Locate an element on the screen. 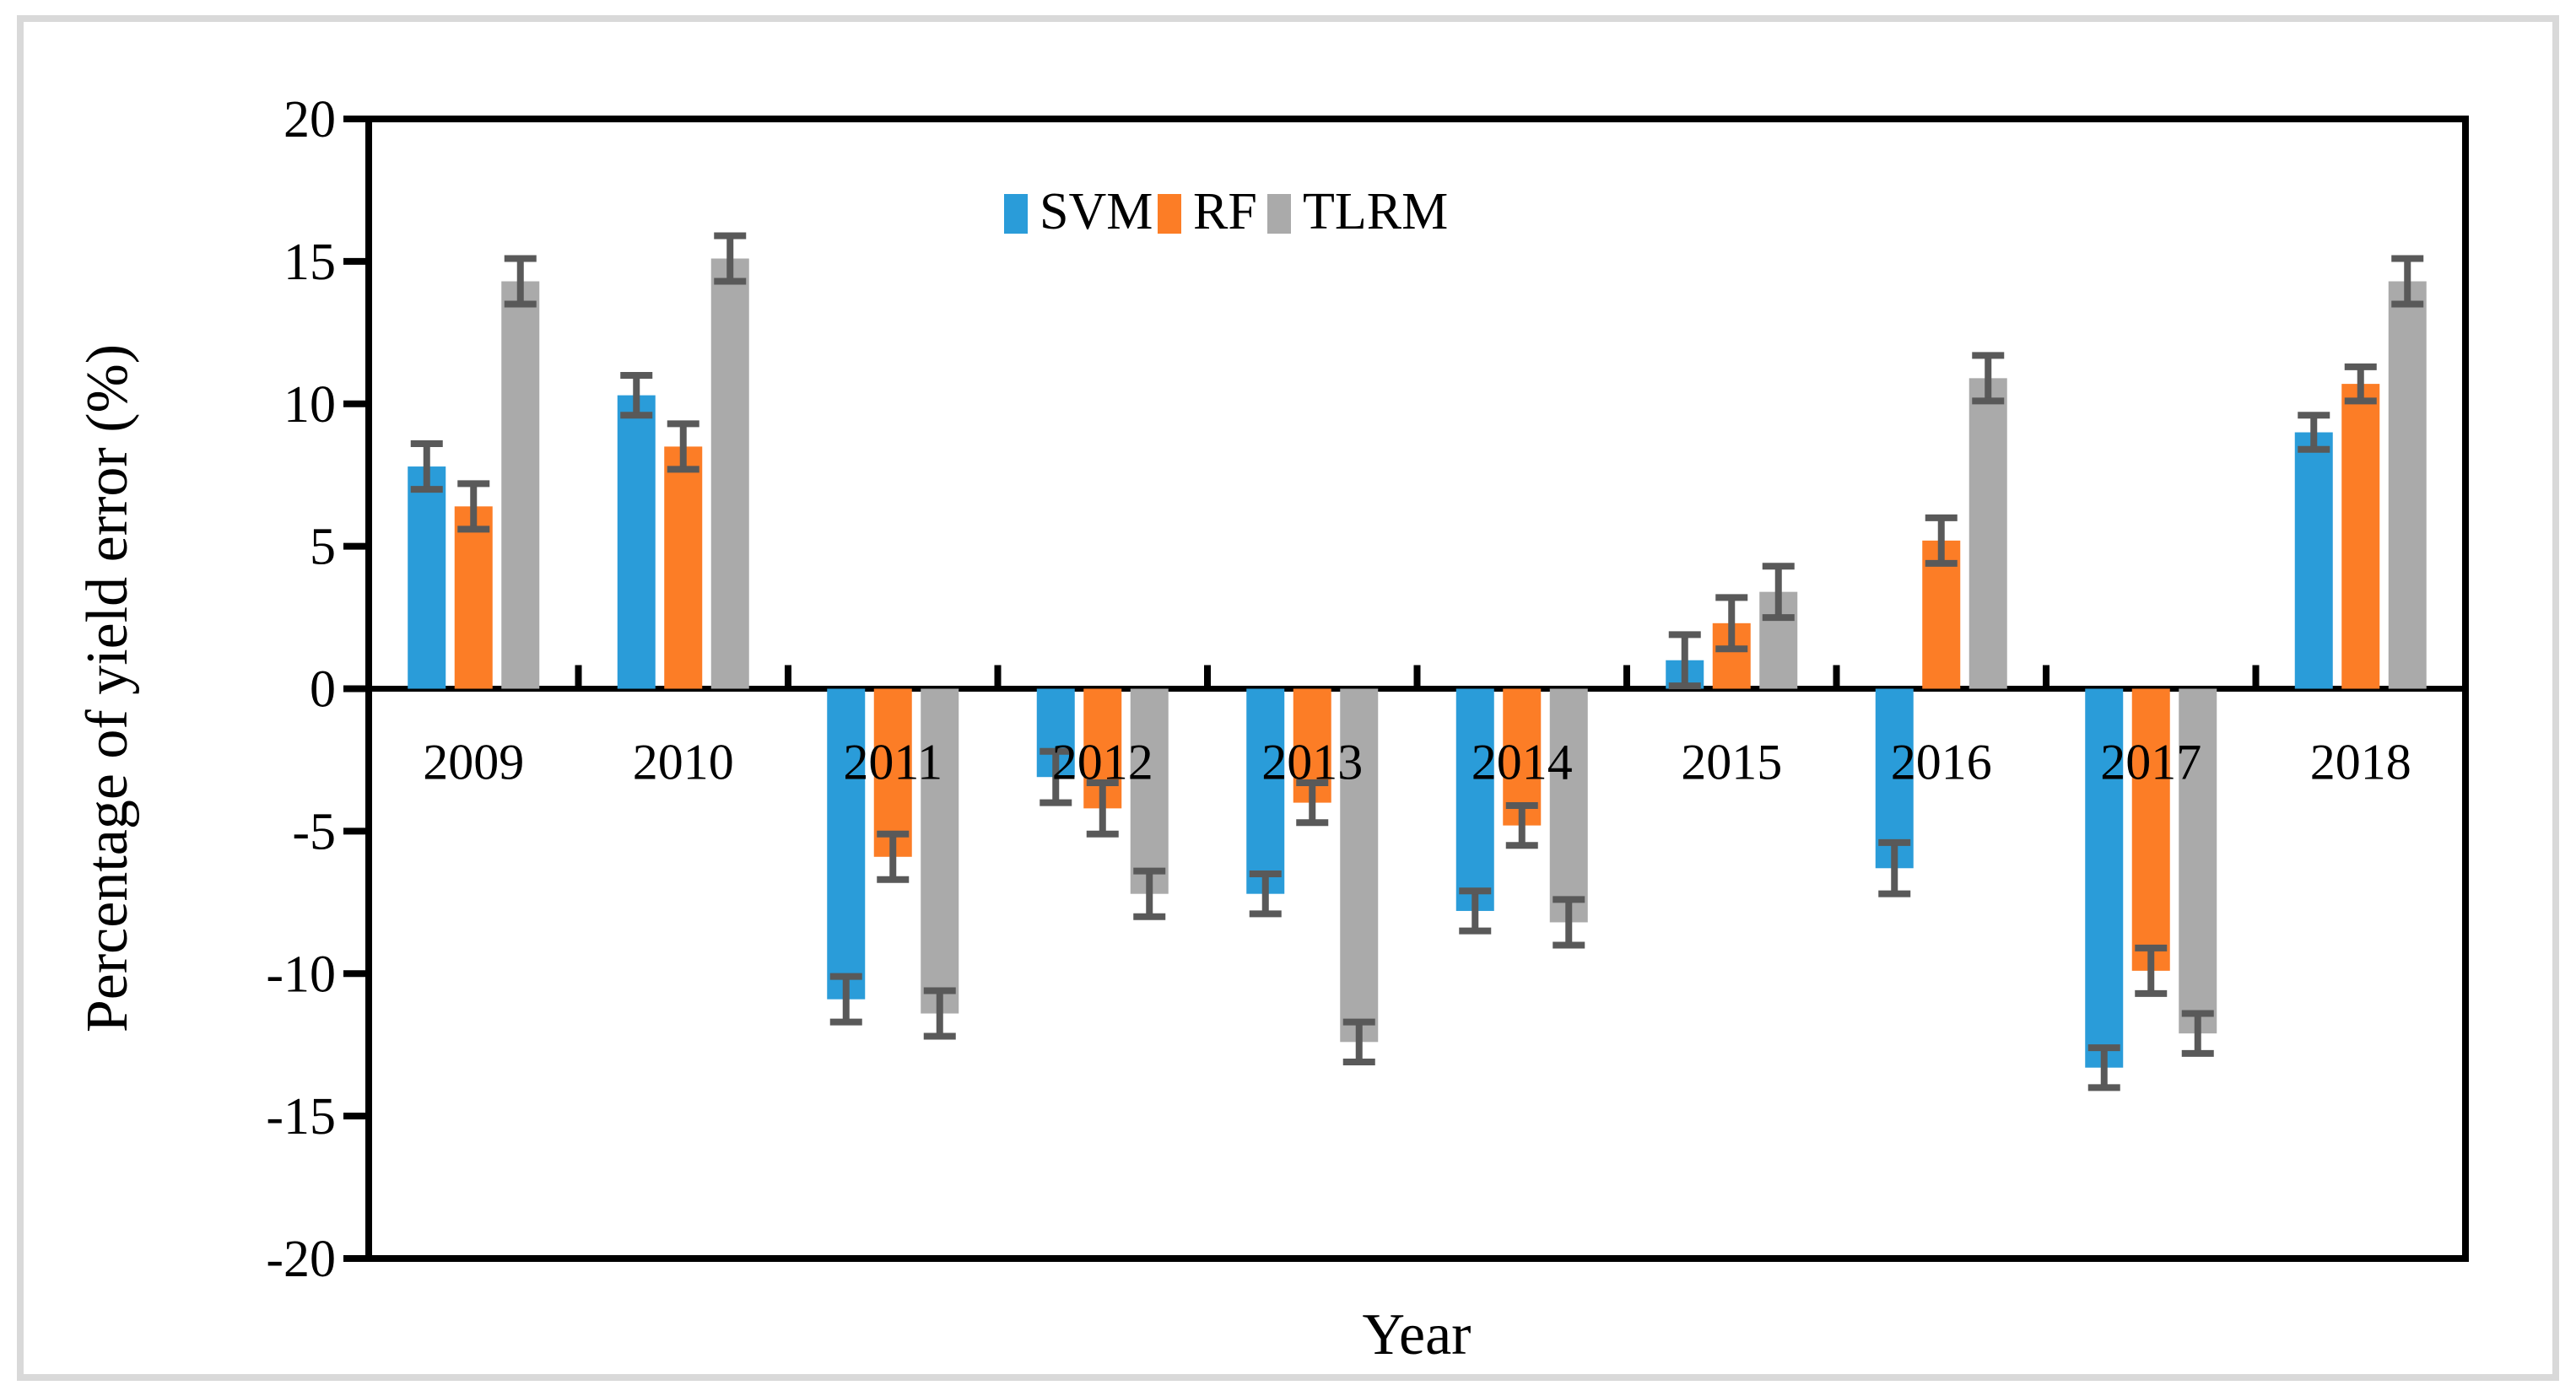 This screenshot has height=1396, width=2576. y-tick-label: -10 is located at coordinates (301, 974).